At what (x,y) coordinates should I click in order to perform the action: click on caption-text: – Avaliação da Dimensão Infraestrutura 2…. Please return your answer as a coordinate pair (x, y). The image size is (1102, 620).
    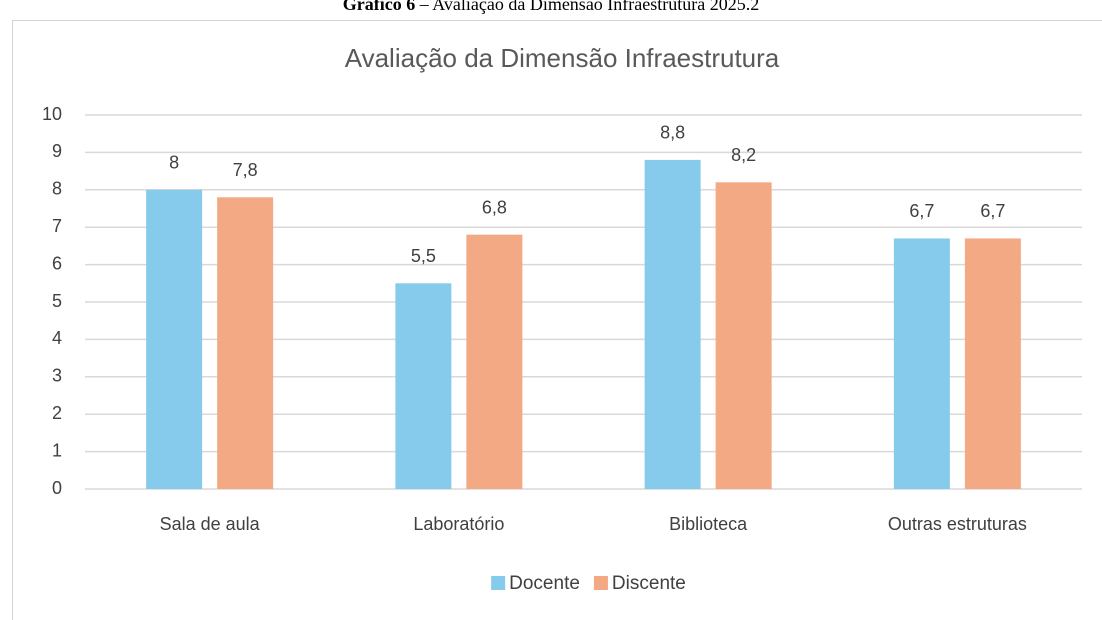
    Looking at the image, I should click on (587, 7).